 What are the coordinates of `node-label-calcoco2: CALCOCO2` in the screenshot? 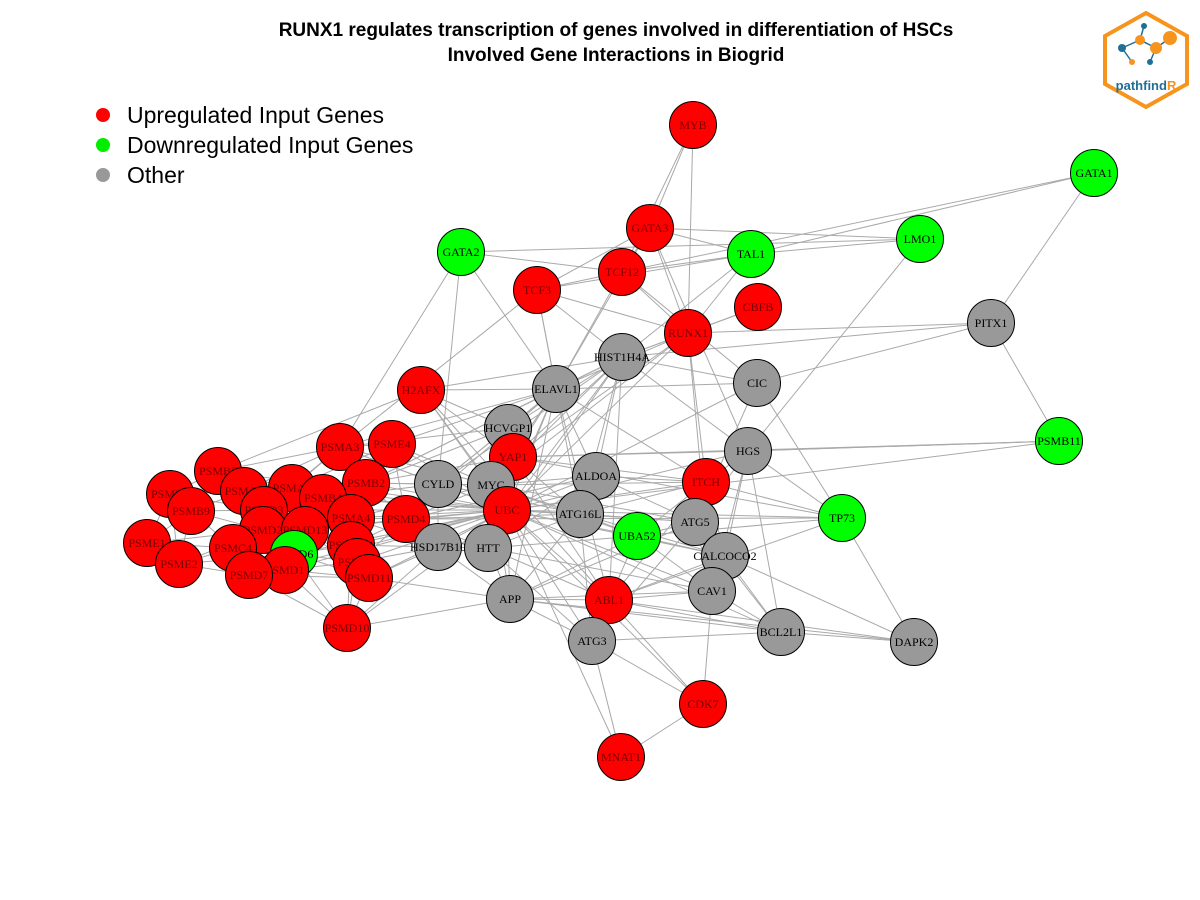 It's located at (724, 556).